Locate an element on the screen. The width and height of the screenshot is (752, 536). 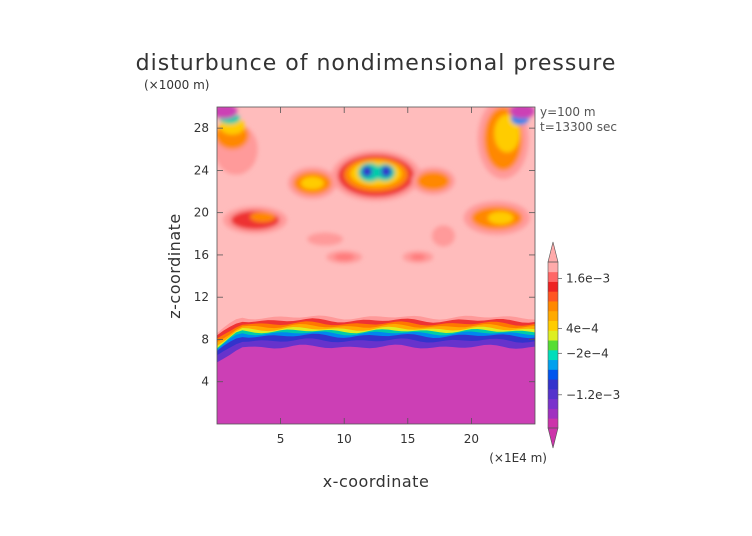
y-tick-label: 20 is located at coordinates (201, 213).